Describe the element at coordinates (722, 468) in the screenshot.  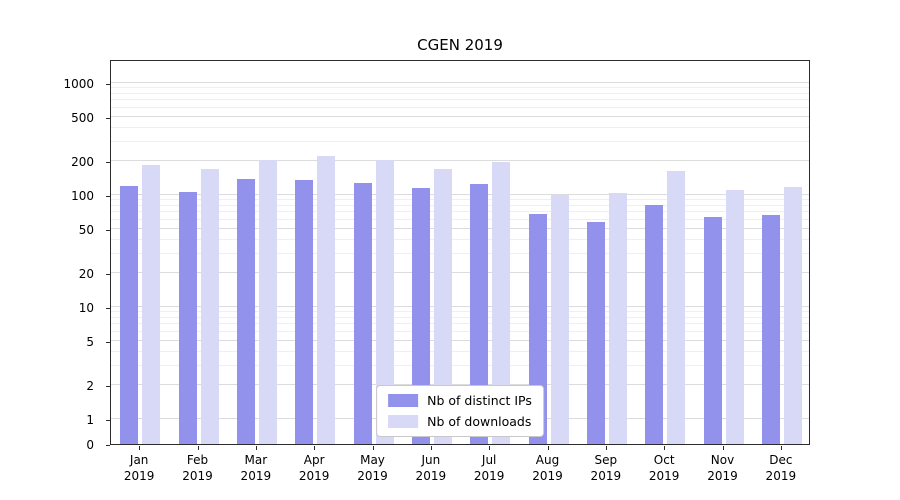
I see `x-tick-label: Nov 2019` at that location.